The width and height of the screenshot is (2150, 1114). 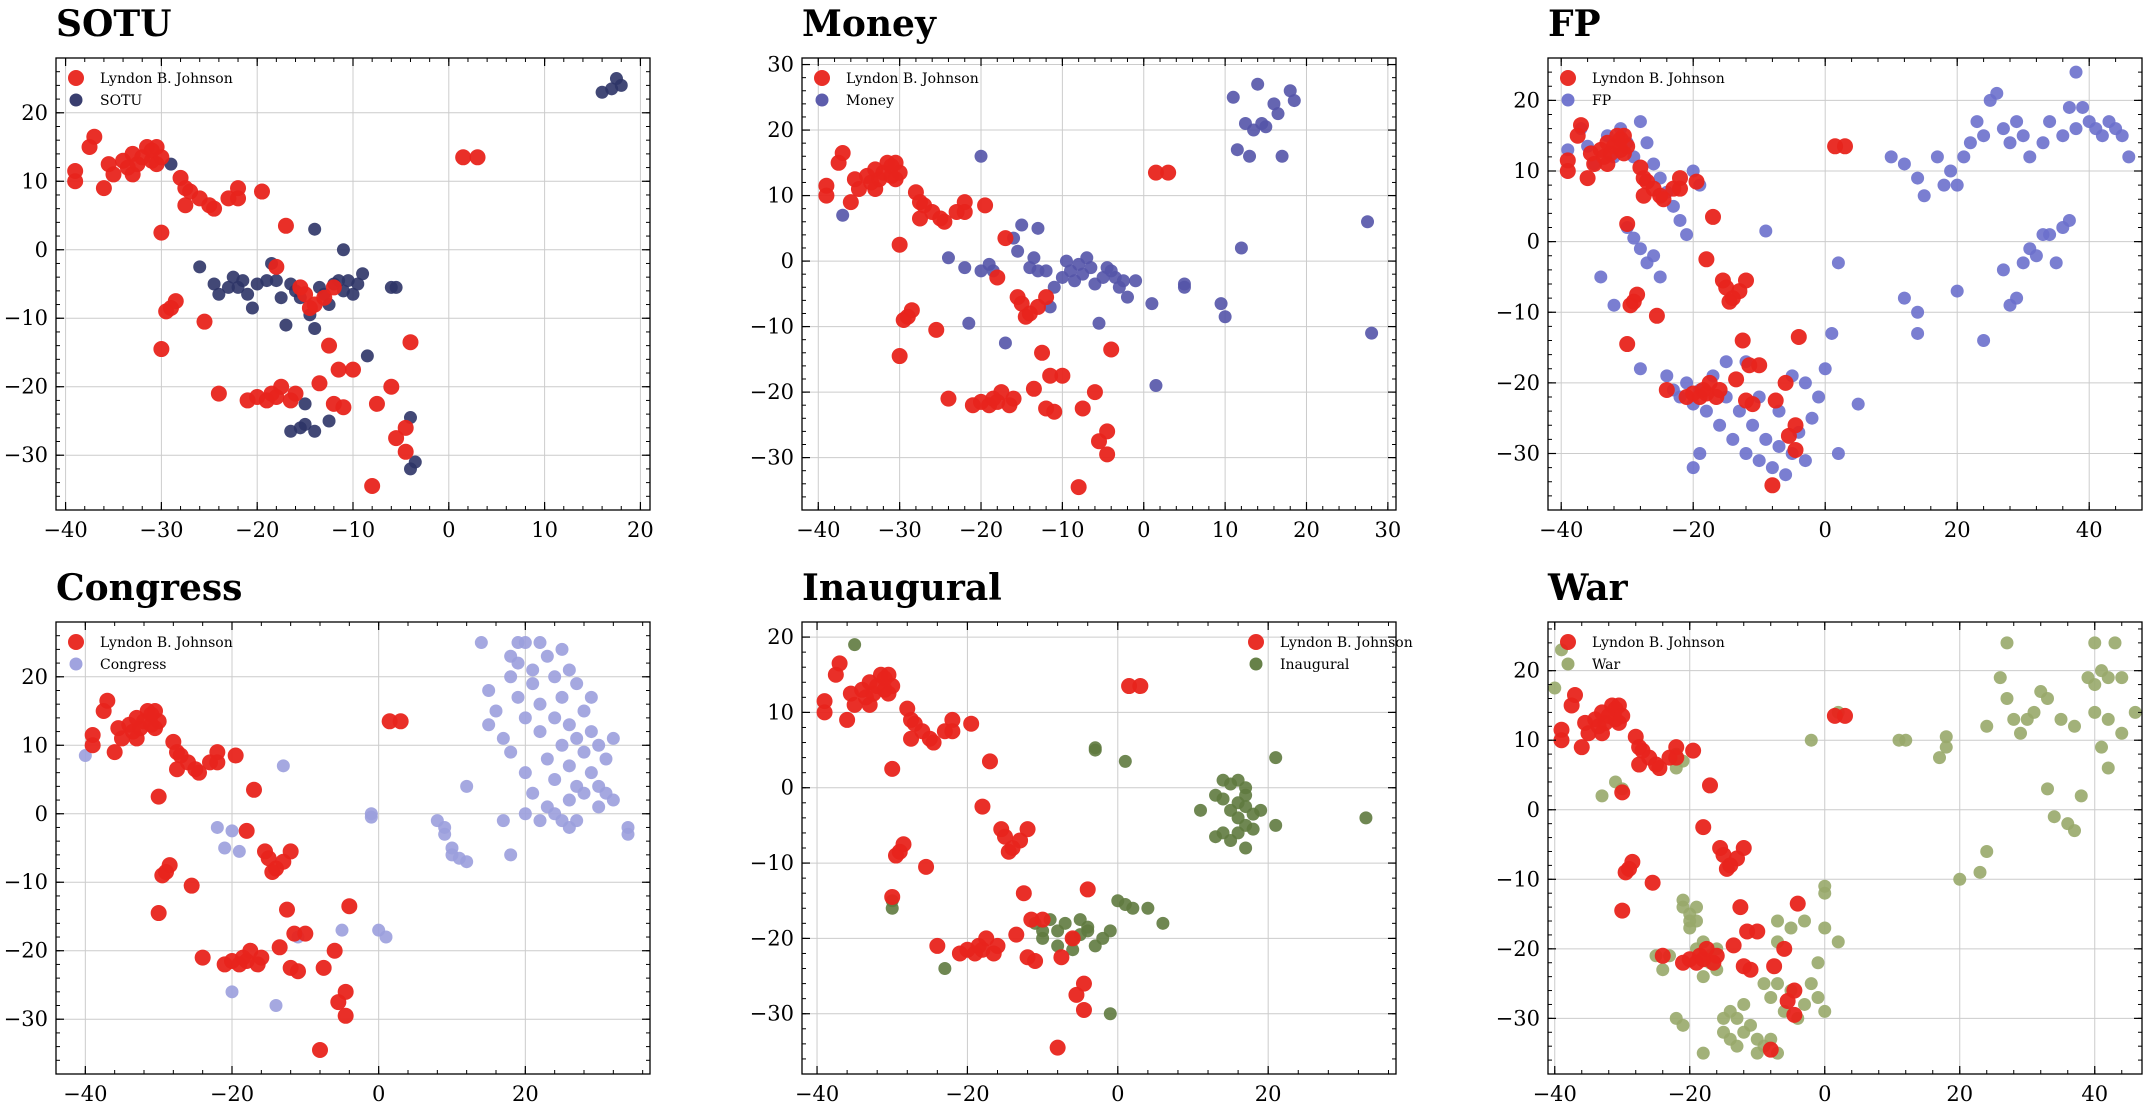 What do you see at coordinates (772, 392) in the screenshot?
I see `y-tick-label: −20` at bounding box center [772, 392].